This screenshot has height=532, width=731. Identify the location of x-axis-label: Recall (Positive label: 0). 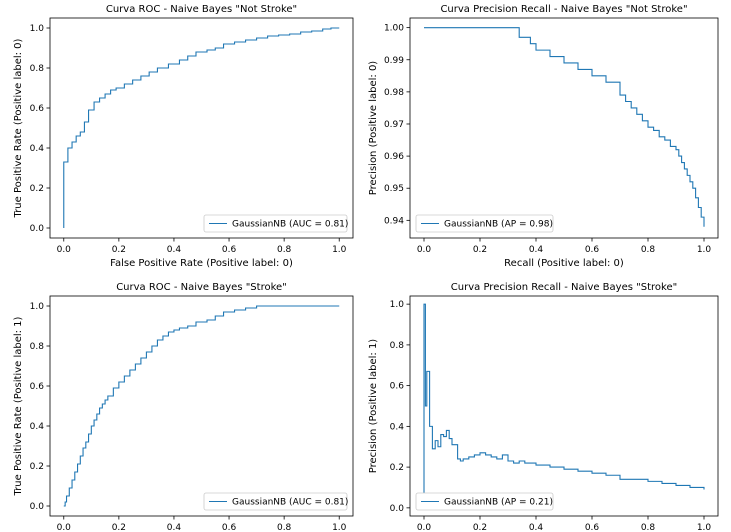
(564, 263).